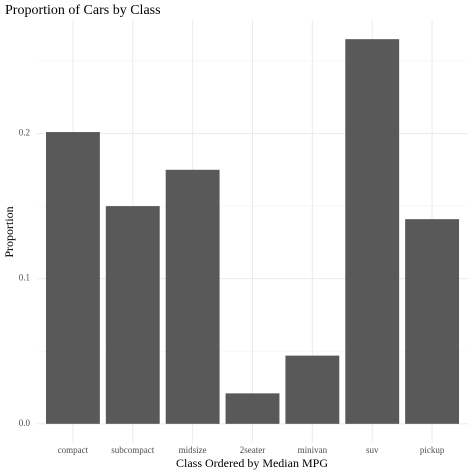 This screenshot has width=474, height=474. Describe the element at coordinates (252, 463) in the screenshot. I see `x-axis-title: Class Ordered by Median MPG` at that location.